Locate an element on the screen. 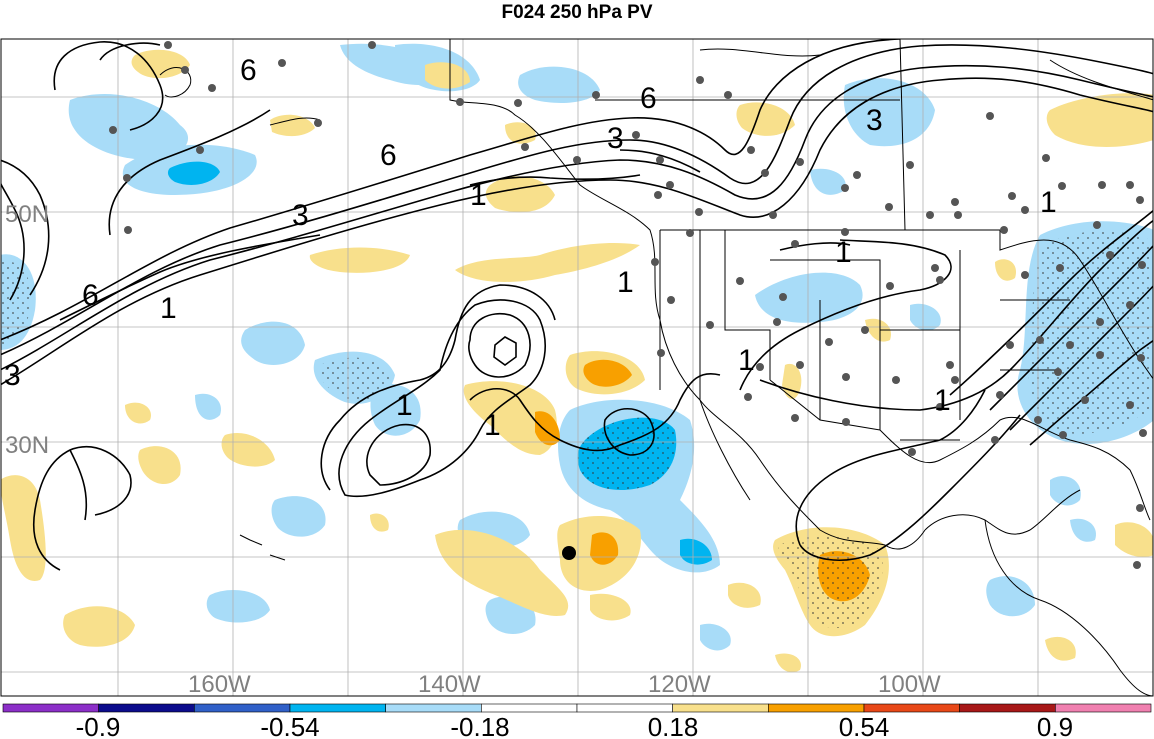 This screenshot has width=1154, height=739. lon-label-140w: 140W is located at coordinates (449, 684).